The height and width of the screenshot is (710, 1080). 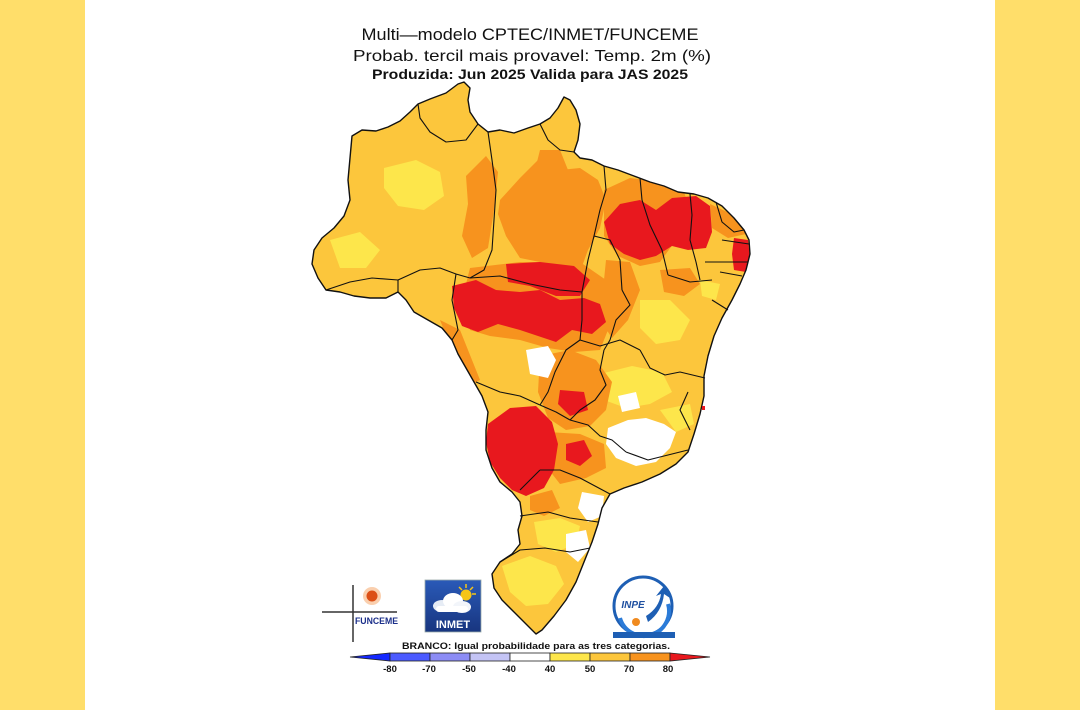 I want to click on patches-equal-probability, so click(x=601, y=454).